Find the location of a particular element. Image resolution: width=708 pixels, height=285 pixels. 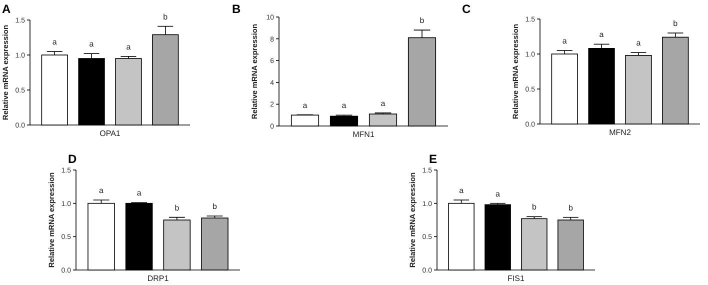

chart-title: B is located at coordinates (236, 9).